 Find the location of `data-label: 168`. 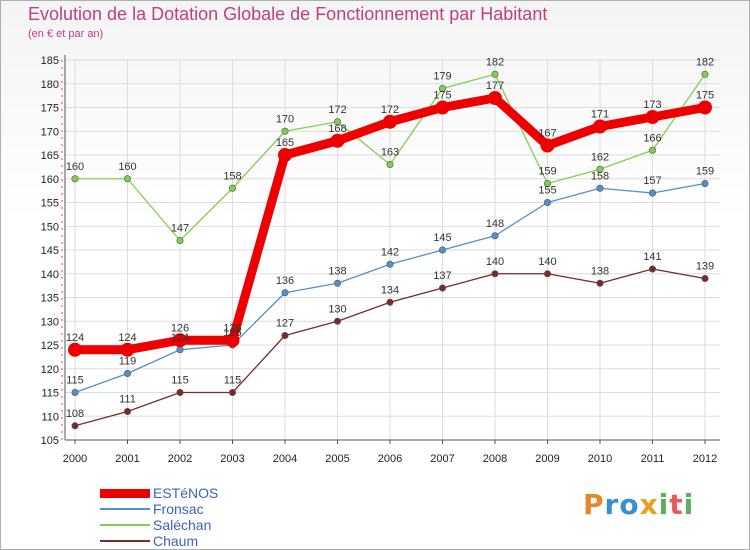

data-label: 168 is located at coordinates (337, 129).